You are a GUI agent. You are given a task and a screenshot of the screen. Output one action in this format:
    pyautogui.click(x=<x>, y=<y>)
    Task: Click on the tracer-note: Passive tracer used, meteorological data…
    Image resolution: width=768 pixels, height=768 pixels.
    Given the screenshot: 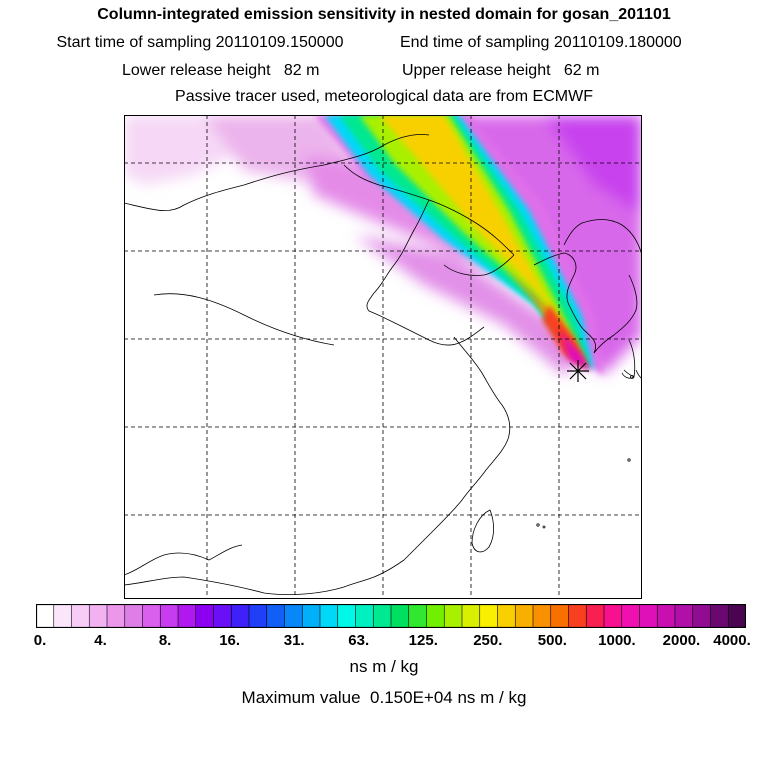 What is the action you would take?
    pyautogui.click(x=384, y=96)
    